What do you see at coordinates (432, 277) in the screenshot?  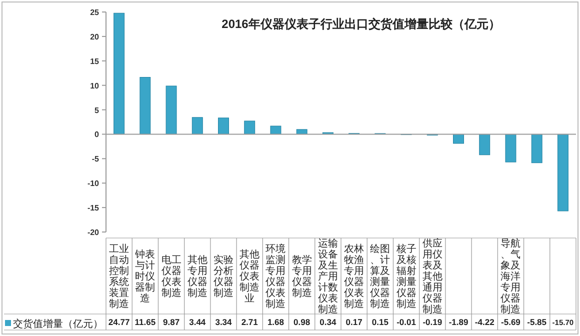 I see `x-tick-label: 供应用仪表及其他通用仪器制造` at bounding box center [432, 277].